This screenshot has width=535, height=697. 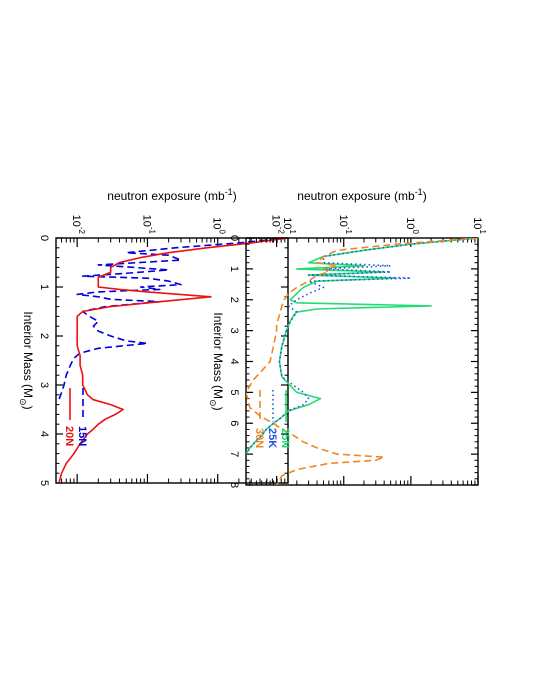 I want to click on legend-label-30n: 30N, so click(x=259, y=438).